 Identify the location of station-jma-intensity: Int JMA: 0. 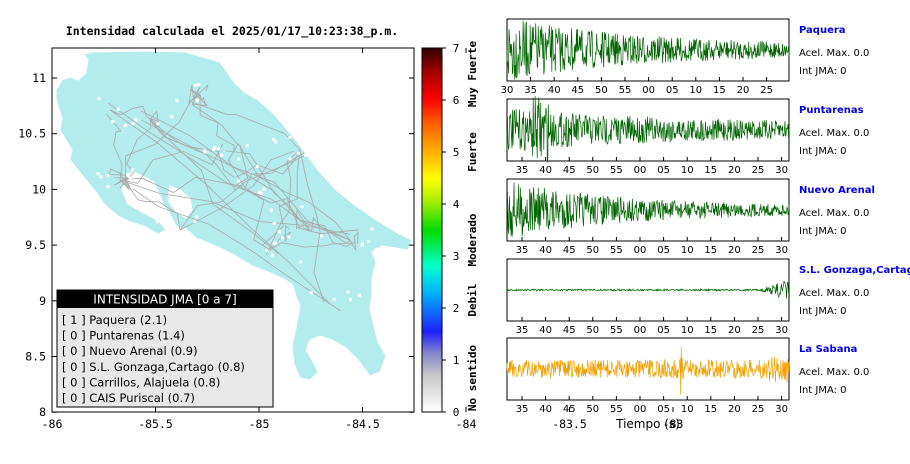
(823, 311).